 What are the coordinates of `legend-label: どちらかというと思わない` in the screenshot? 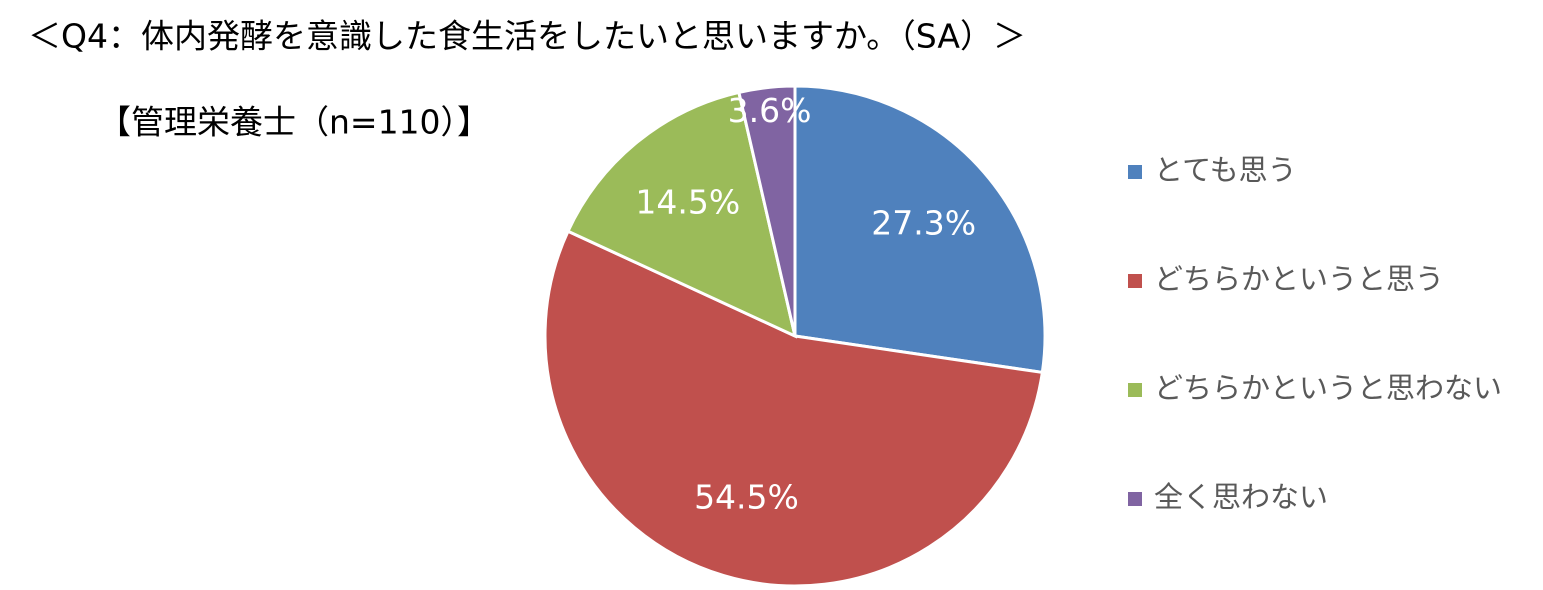 It's located at (1328, 388).